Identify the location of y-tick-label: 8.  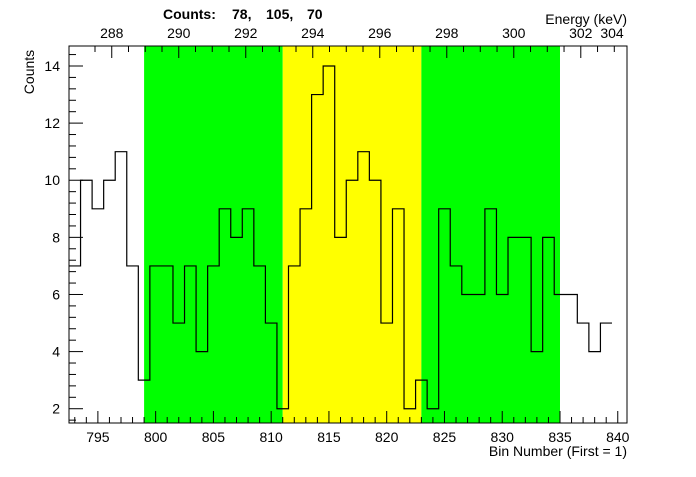
(56, 237).